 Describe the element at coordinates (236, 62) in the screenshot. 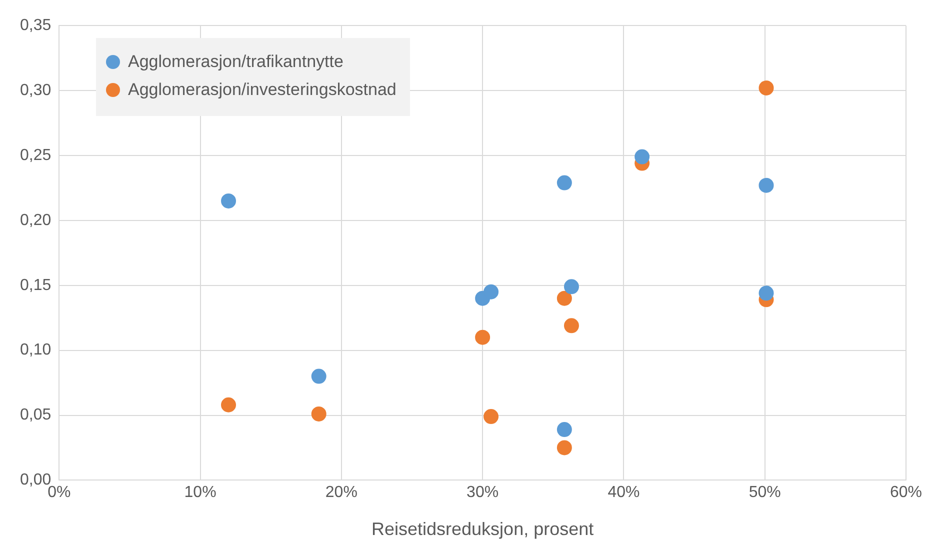

I see `legend-label: Agglomerasjon/trafikantnytte` at that location.